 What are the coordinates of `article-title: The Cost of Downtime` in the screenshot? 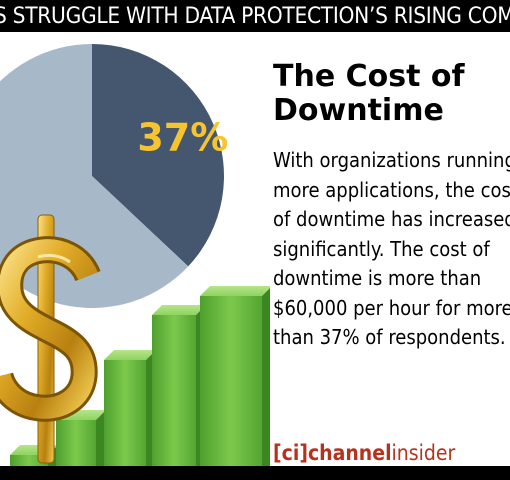 It's located at (391, 94).